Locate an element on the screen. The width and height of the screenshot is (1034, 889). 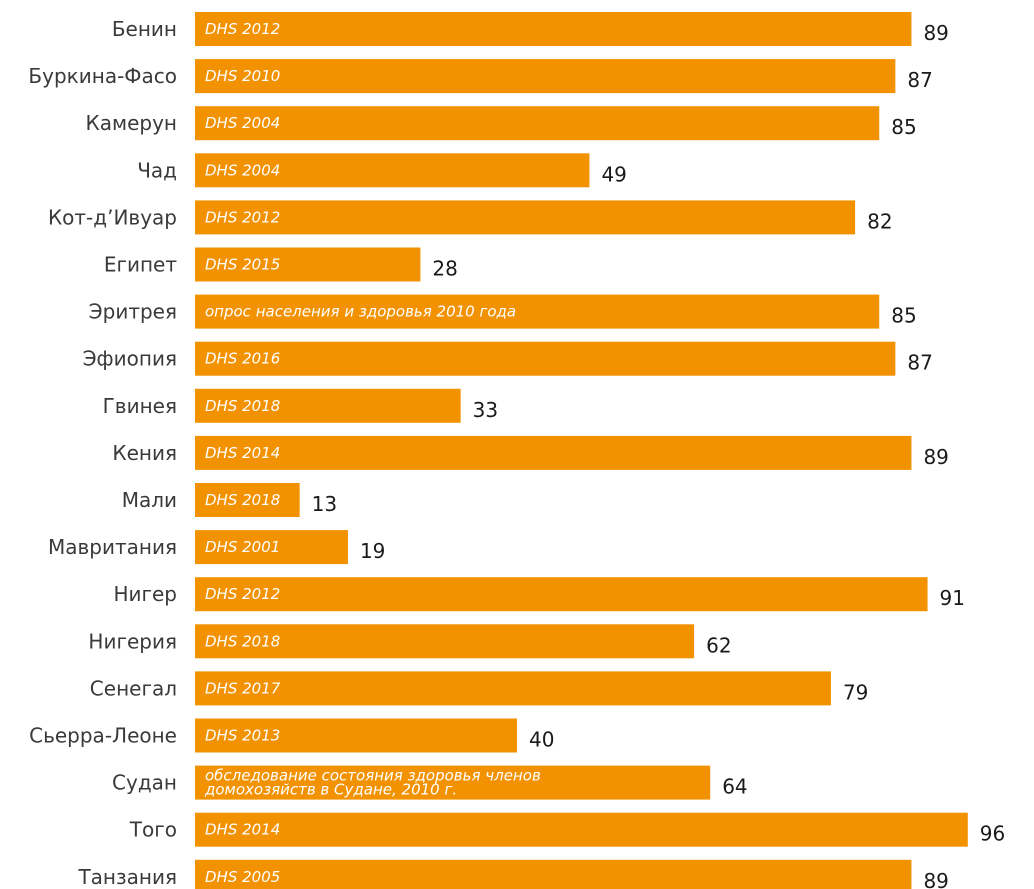
bar-source-label: DHS 2013 is located at coordinates (242, 736).